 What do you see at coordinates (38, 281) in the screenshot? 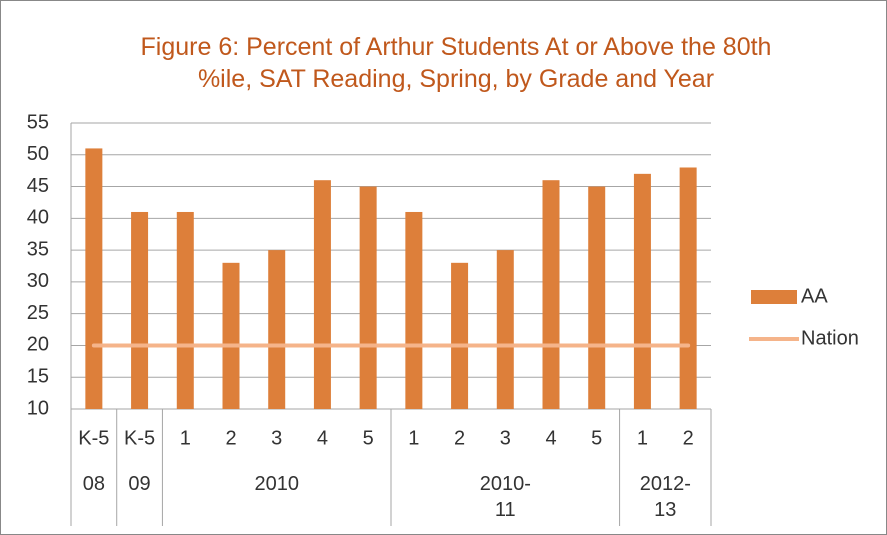
I see `y-tick-label: 30` at bounding box center [38, 281].